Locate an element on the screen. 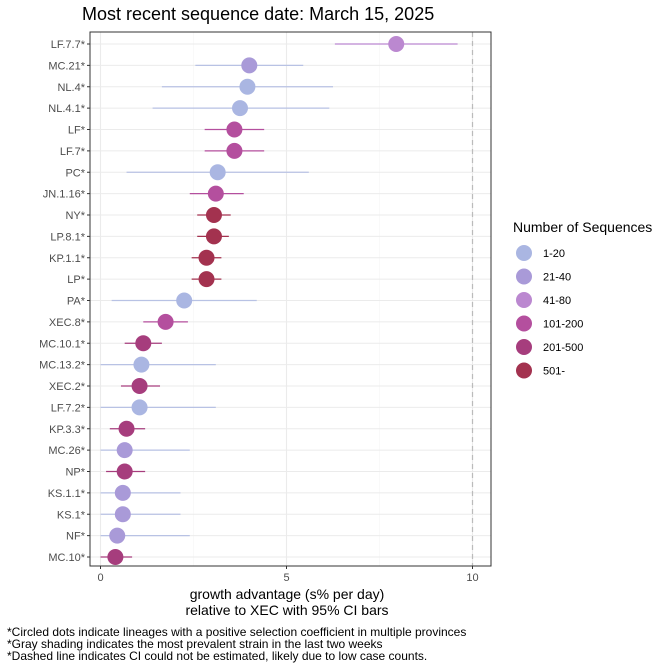 This screenshot has width=672, height=672. y-tick-label: MC.10* is located at coordinates (66, 558).